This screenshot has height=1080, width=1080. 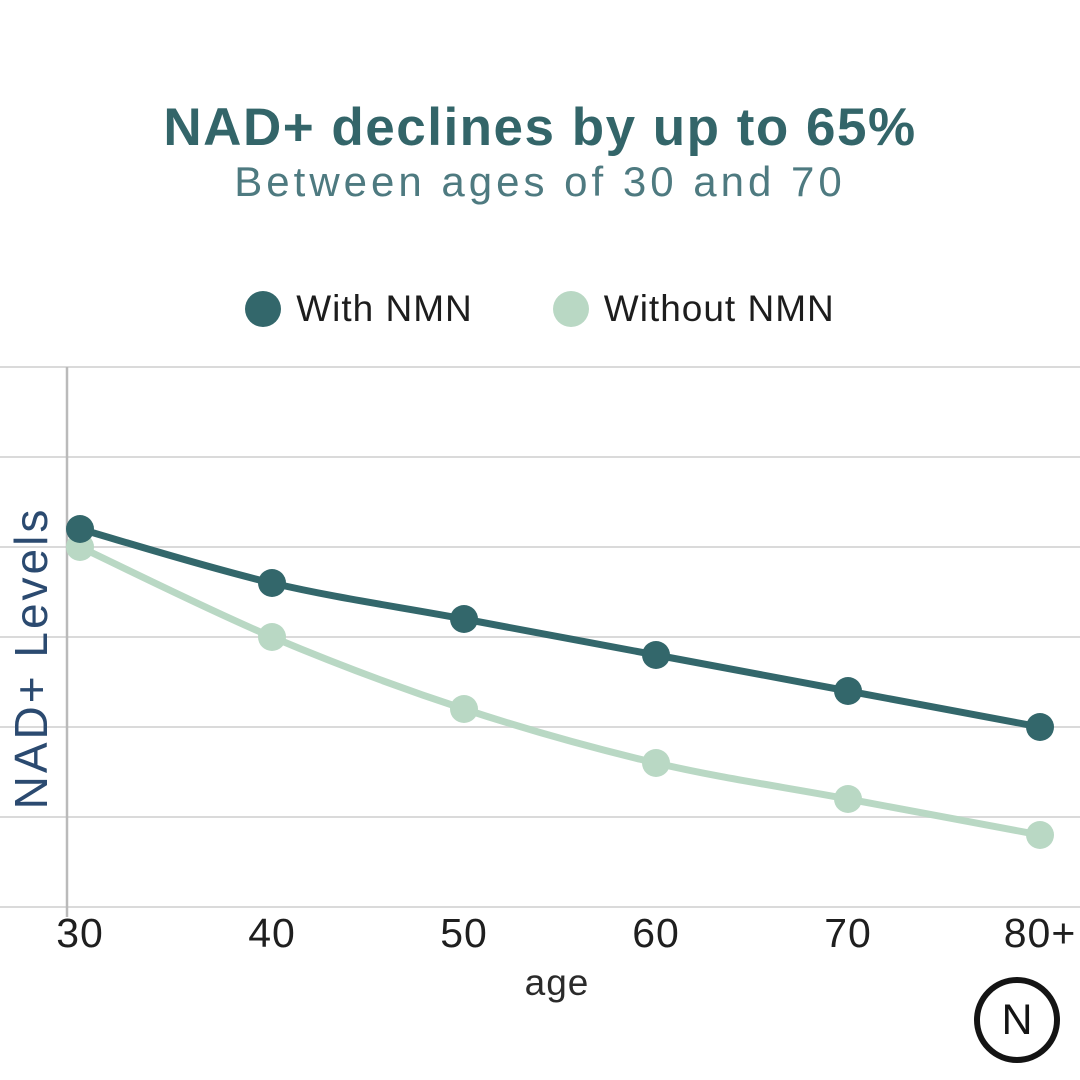 I want to click on legend-item-with-nmn: With NMN, so click(x=359, y=309).